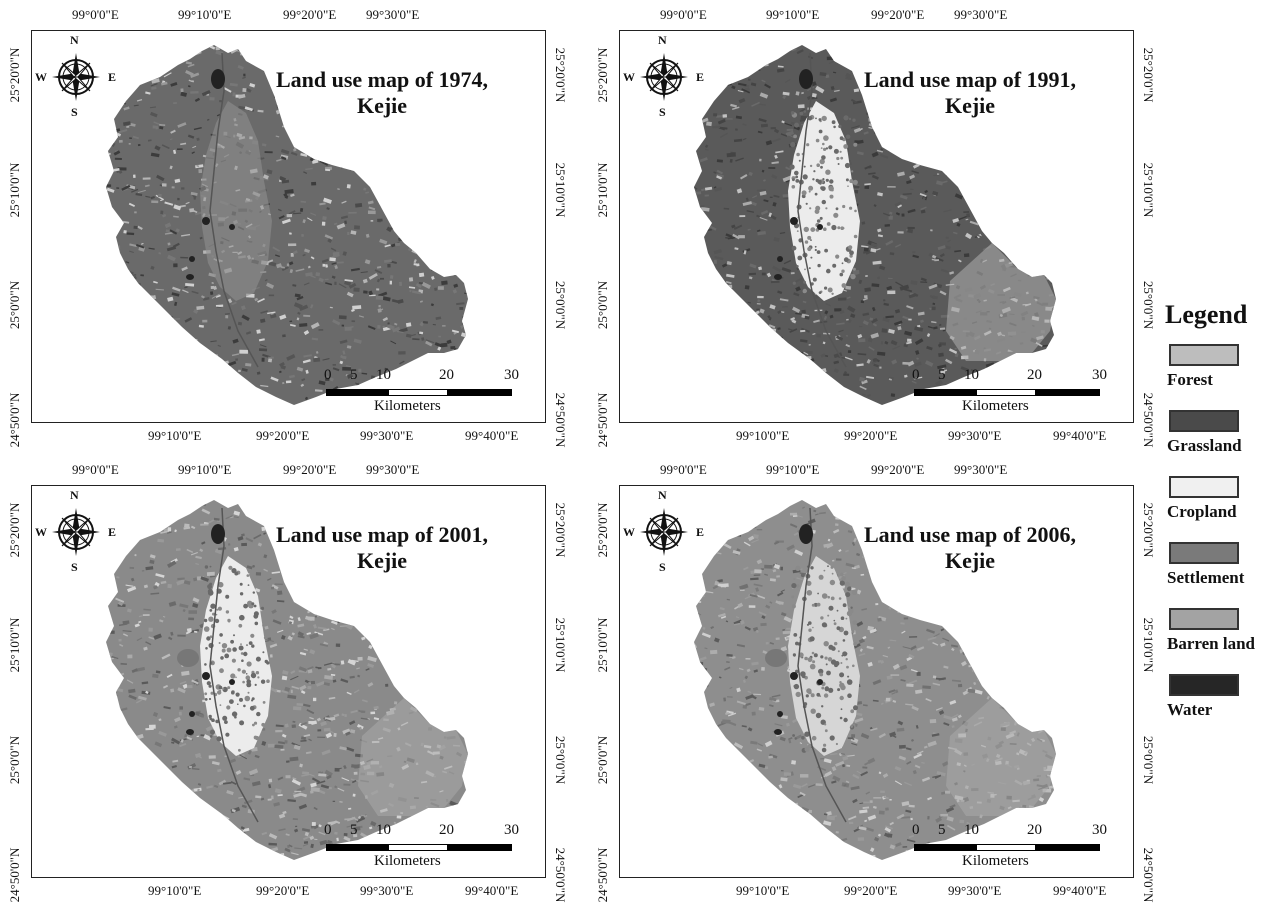 This screenshot has width=1279, height=915. I want to click on legend-title: Legend, so click(1206, 314).